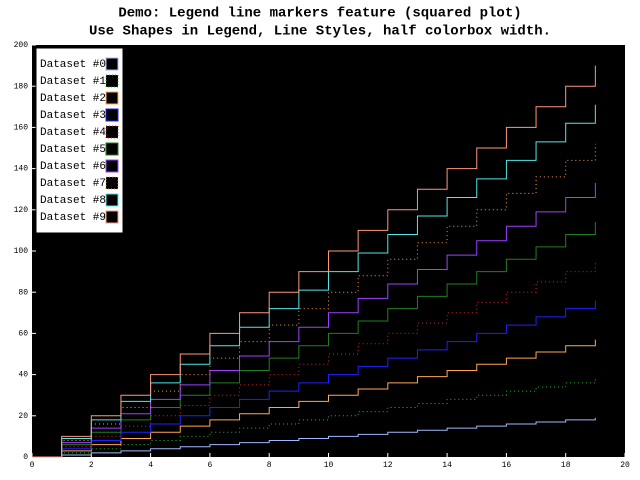 This screenshot has height=480, width=640. Describe the element at coordinates (21, 169) in the screenshot. I see `y-tick-label: 140` at that location.